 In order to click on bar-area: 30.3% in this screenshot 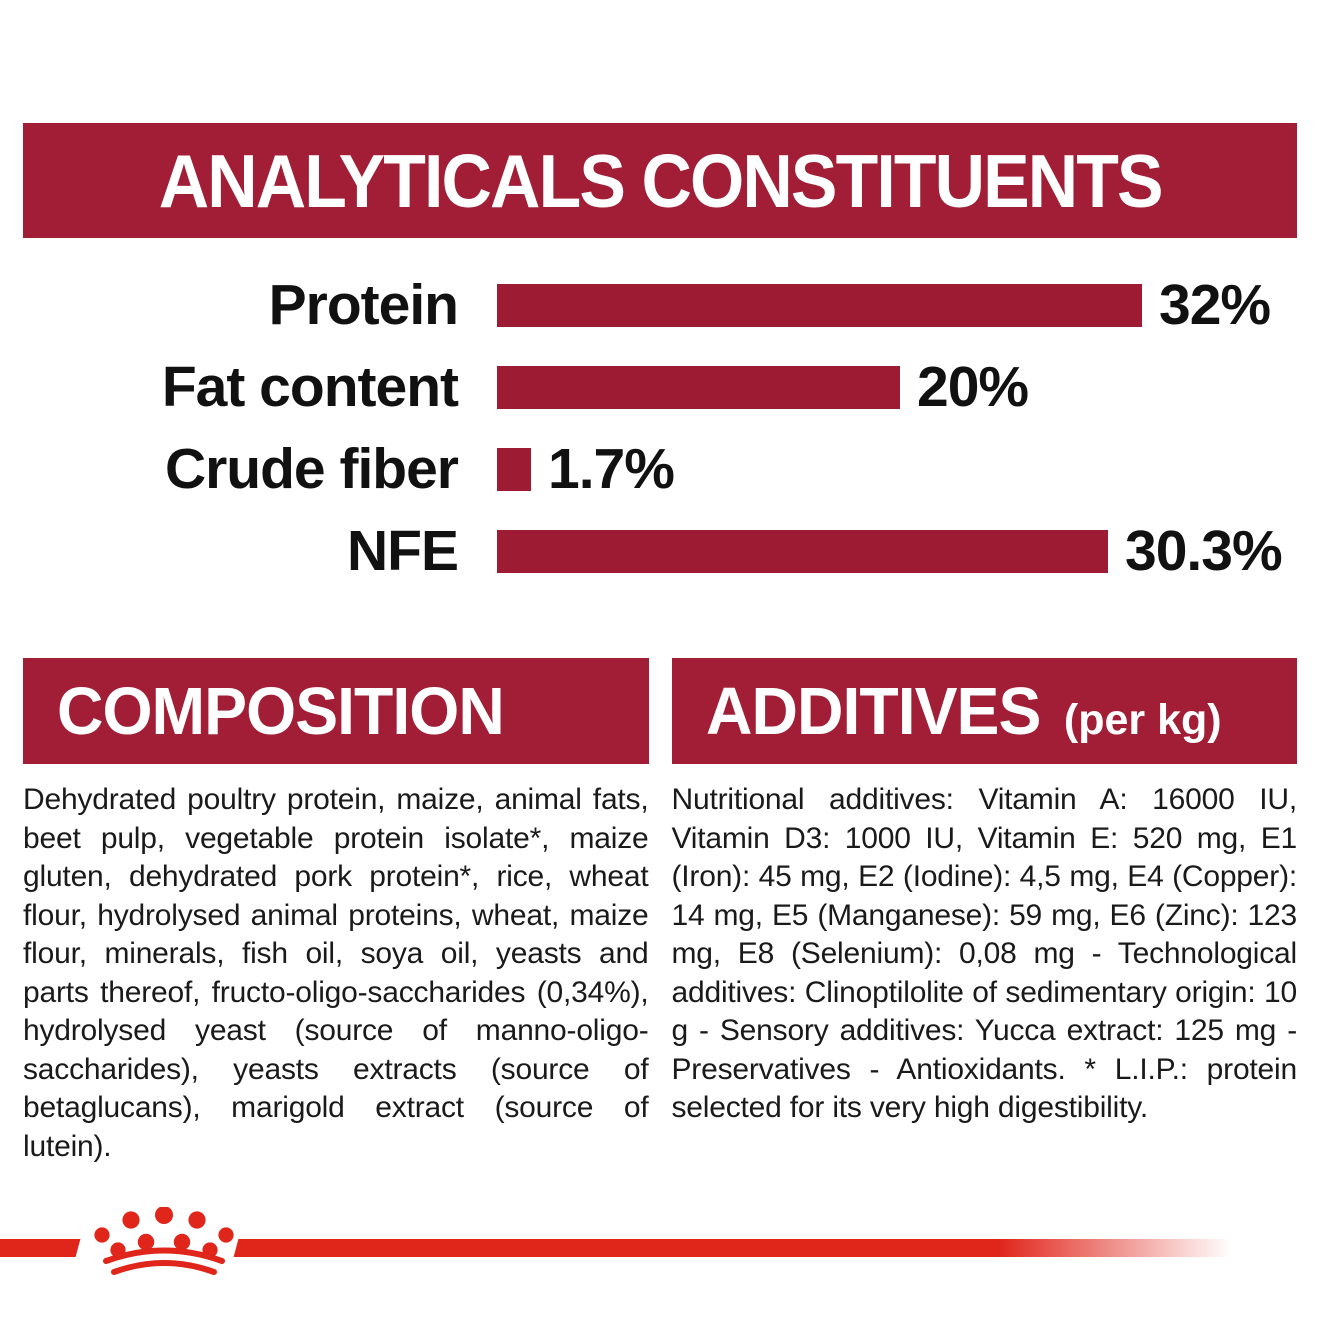, I will do `click(890, 551)`.